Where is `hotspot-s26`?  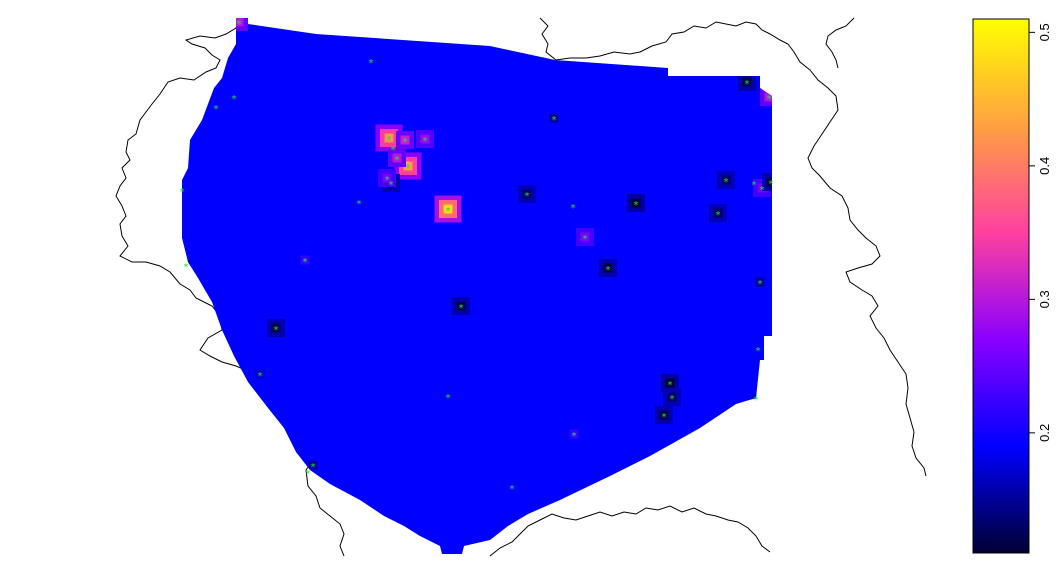 hotspot-s26 is located at coordinates (718, 213).